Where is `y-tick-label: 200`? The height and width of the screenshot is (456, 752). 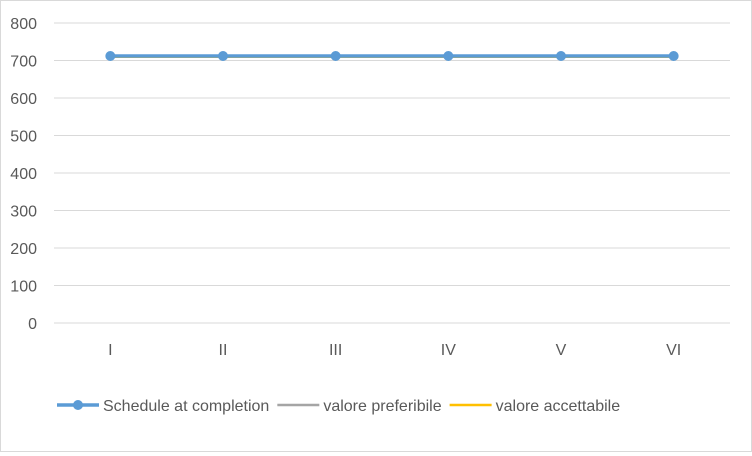 y-tick-label: 200 is located at coordinates (23, 249).